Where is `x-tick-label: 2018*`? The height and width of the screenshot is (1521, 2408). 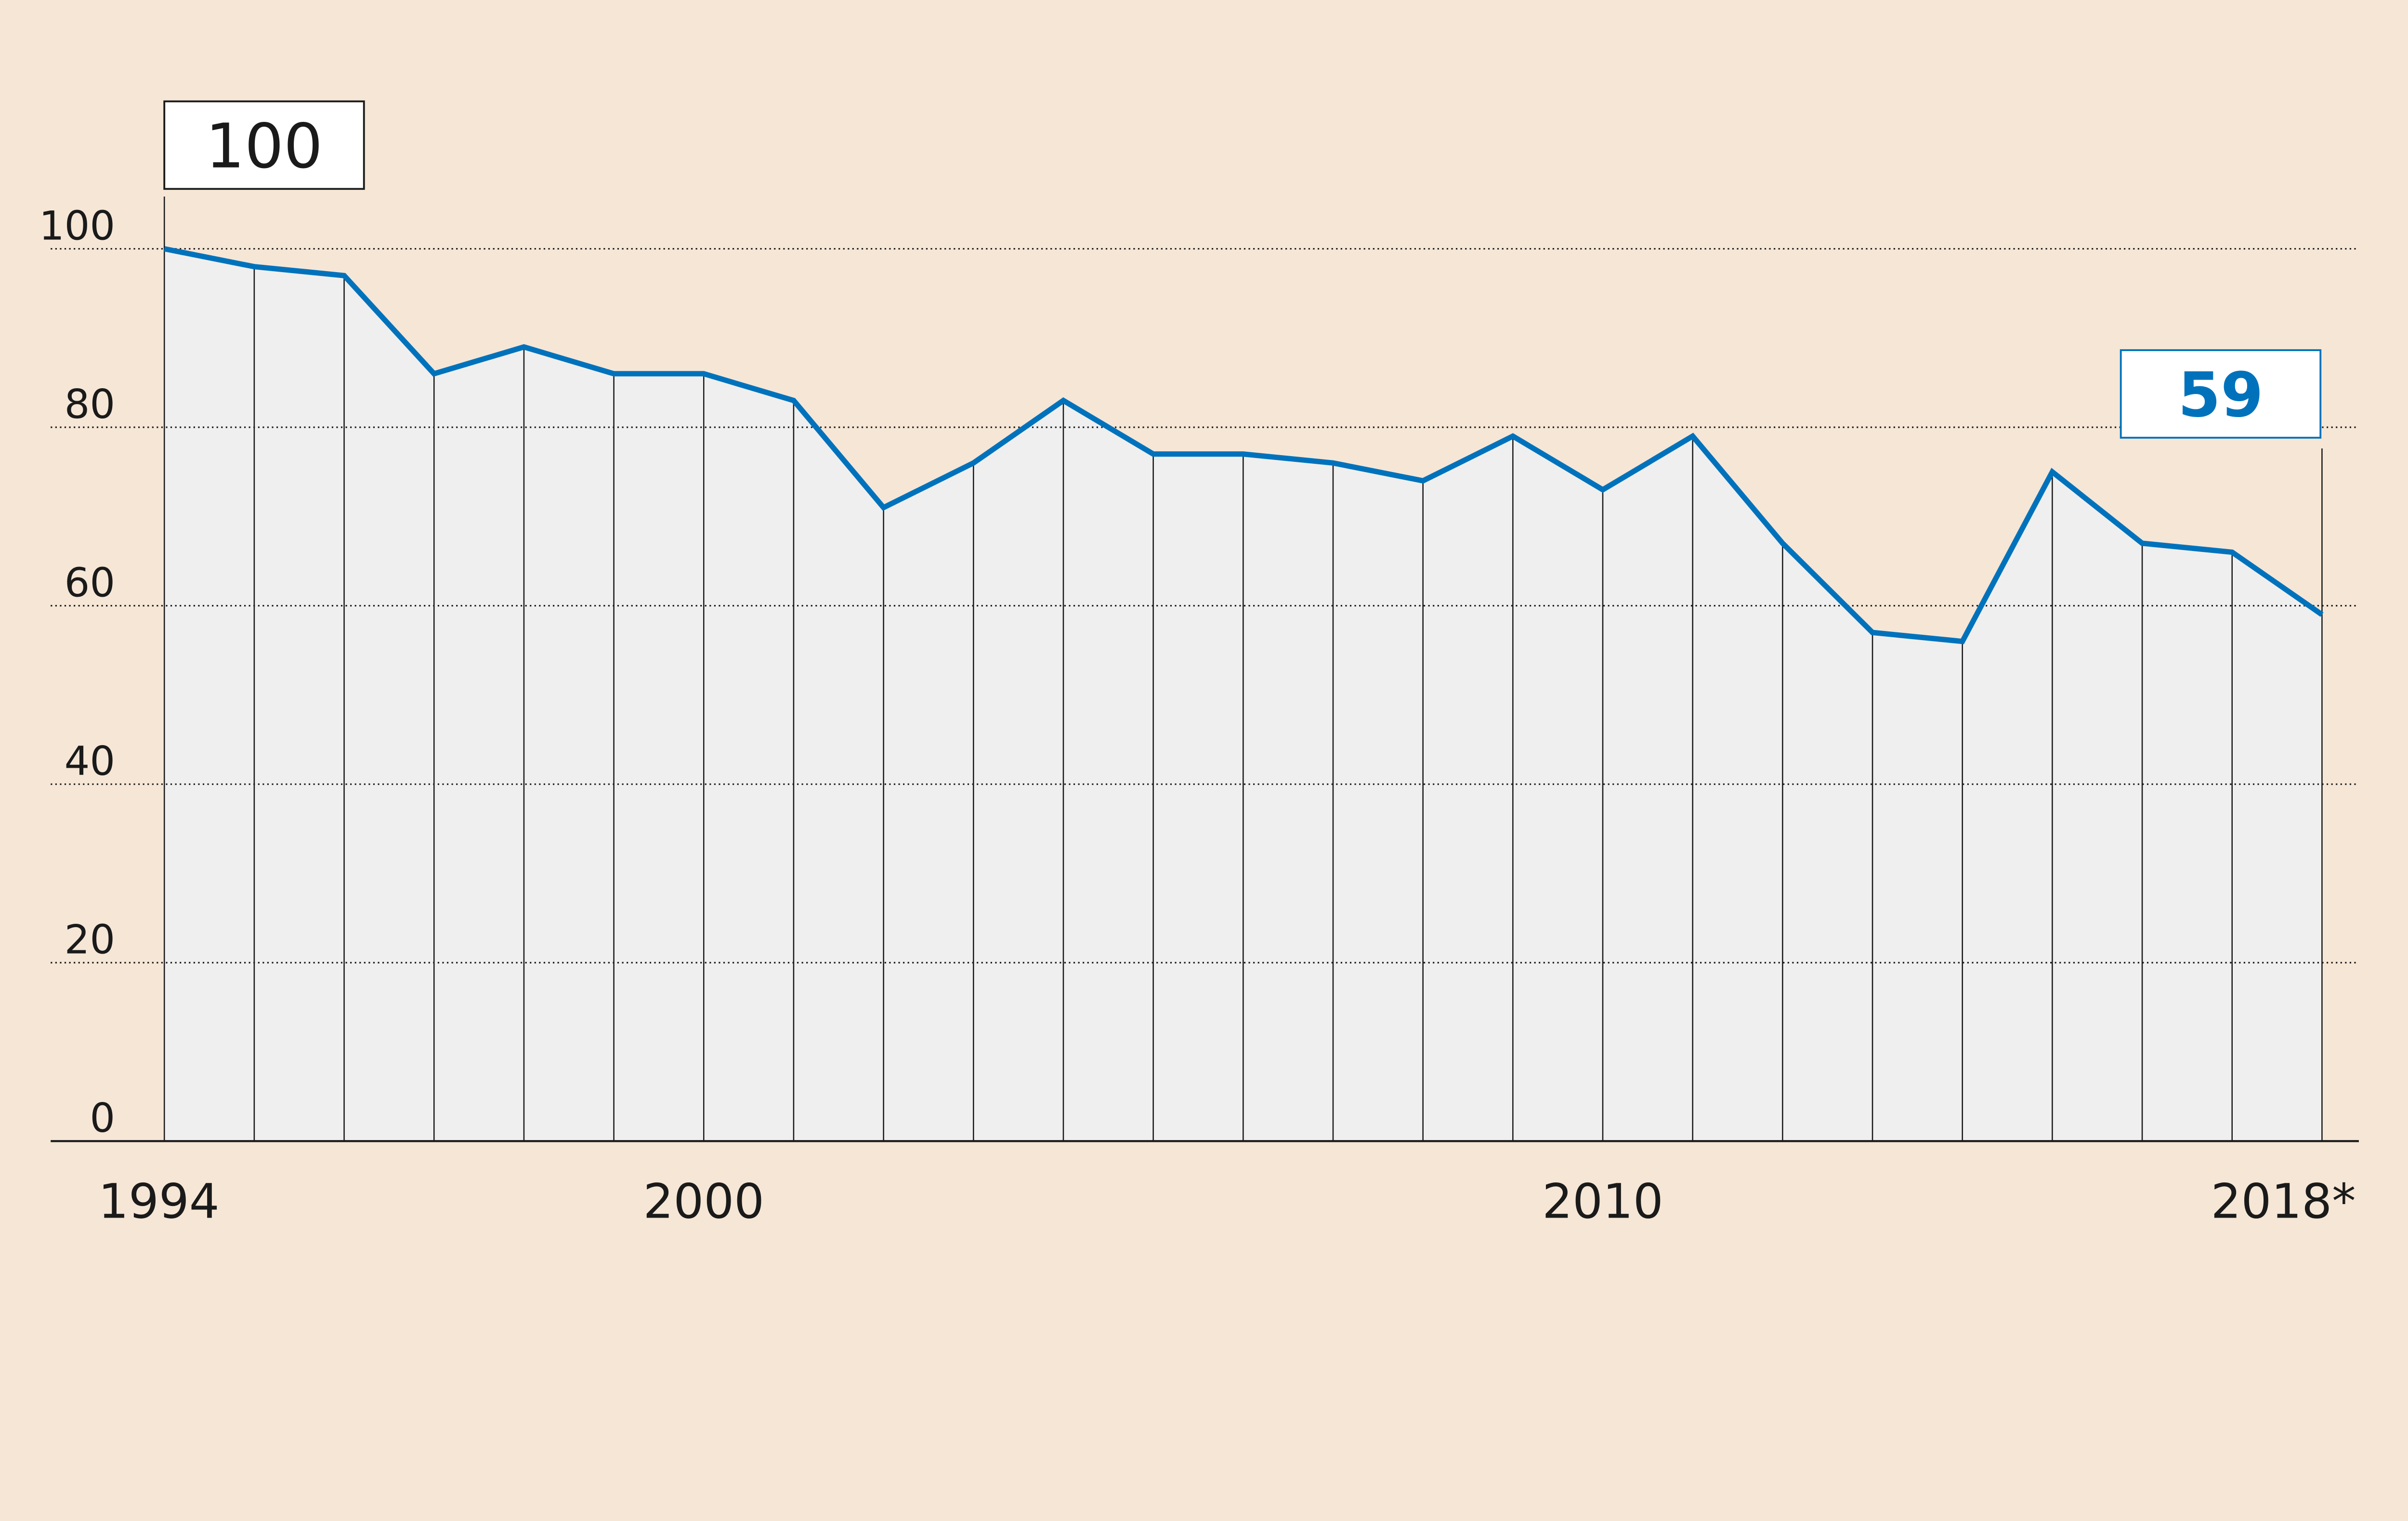
x-tick-label: 2018* is located at coordinates (2283, 1202).